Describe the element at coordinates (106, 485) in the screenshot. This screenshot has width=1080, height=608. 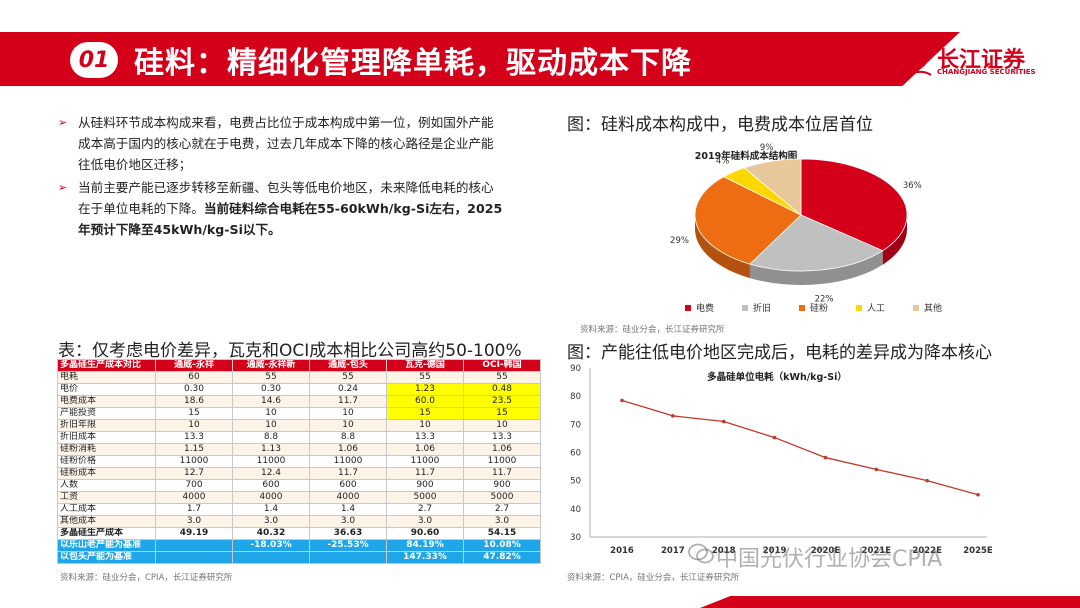
I see `table-row-label: 人数` at that location.